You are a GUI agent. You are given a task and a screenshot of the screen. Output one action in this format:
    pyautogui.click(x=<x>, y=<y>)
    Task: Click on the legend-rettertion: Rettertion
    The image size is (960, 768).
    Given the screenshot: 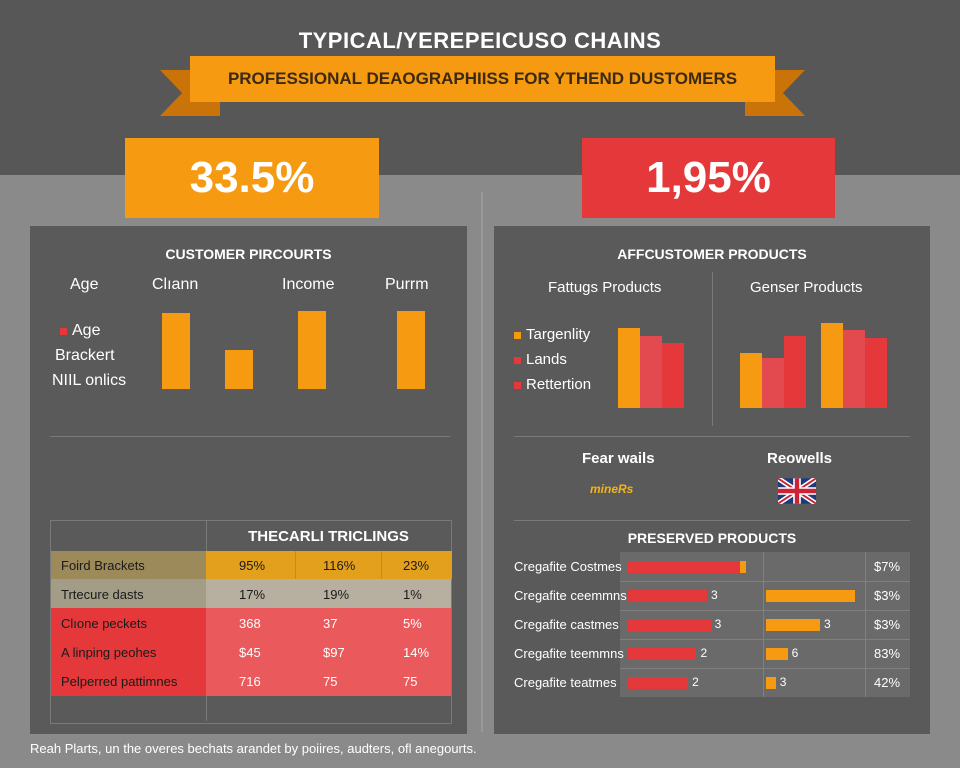 What is the action you would take?
    pyautogui.click(x=559, y=384)
    